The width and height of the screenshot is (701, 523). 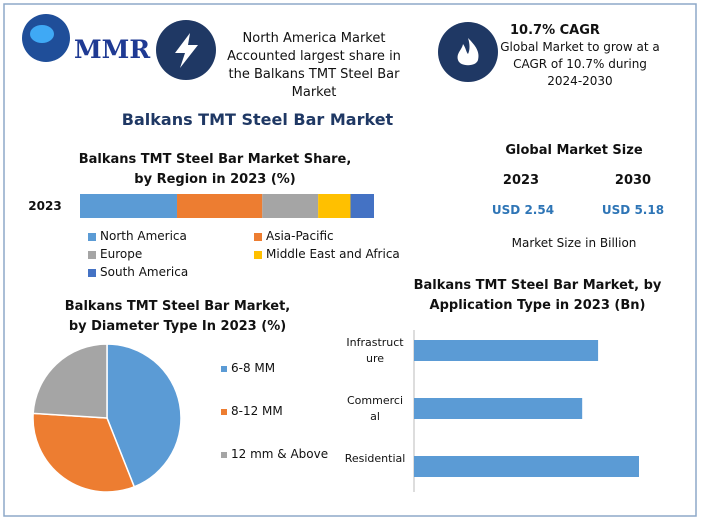 What do you see at coordinates (375, 350) in the screenshot?
I see `y-tick-label: Infrastructure` at bounding box center [375, 350].